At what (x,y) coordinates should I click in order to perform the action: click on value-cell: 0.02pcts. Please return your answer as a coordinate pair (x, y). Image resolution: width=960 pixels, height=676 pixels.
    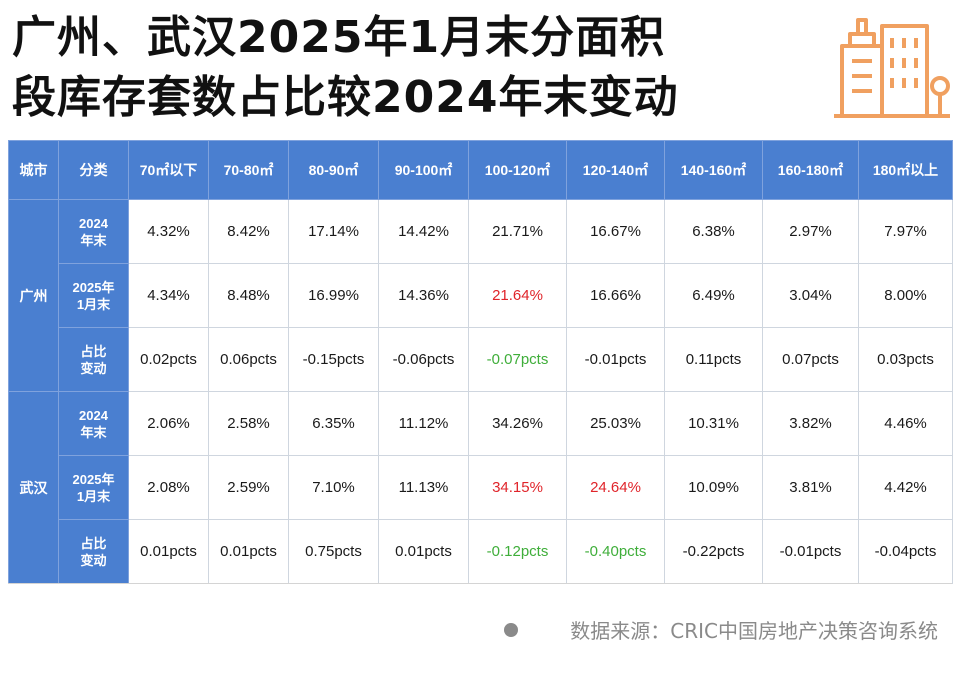
    Looking at the image, I should click on (168, 359).